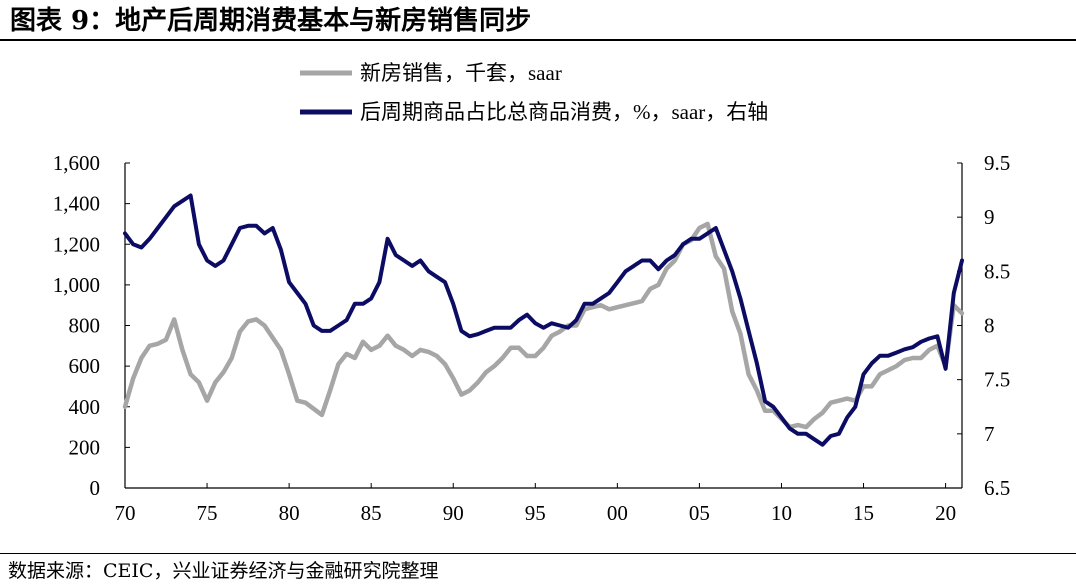 This screenshot has width=1076, height=586. I want to click on right-y-tick-label: 9, so click(989, 217).